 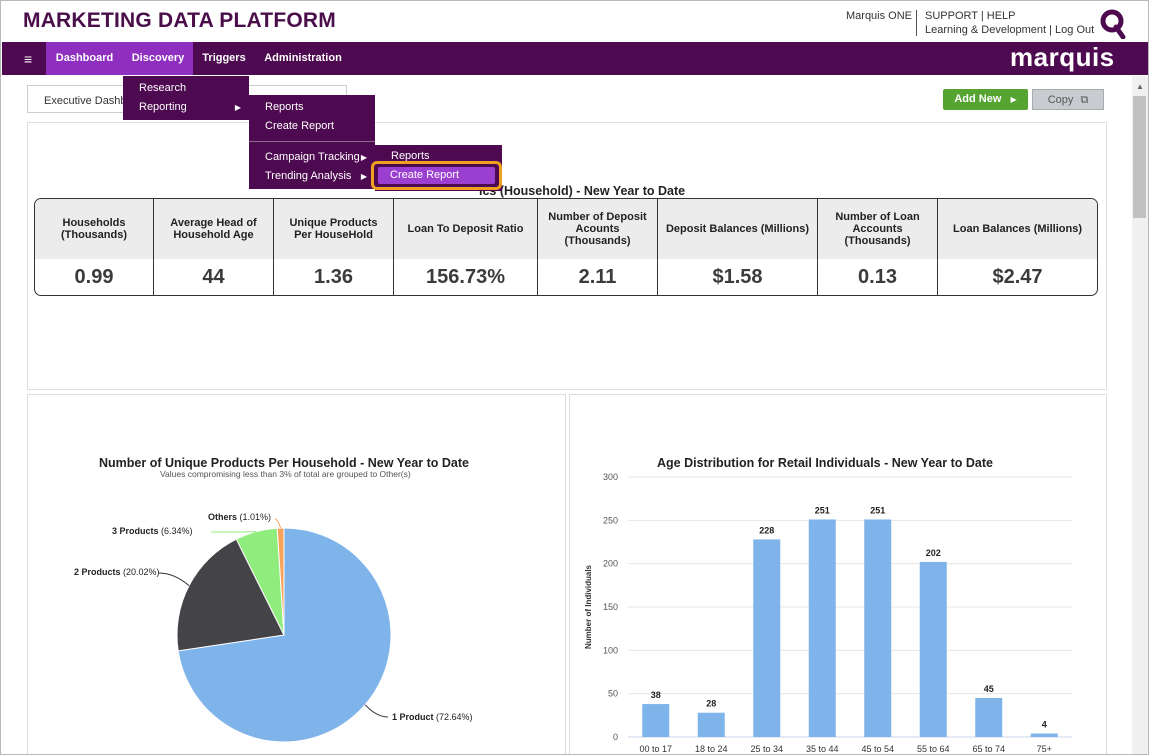 I want to click on menu-item-reporting: Reporting ▶, so click(x=186, y=107).